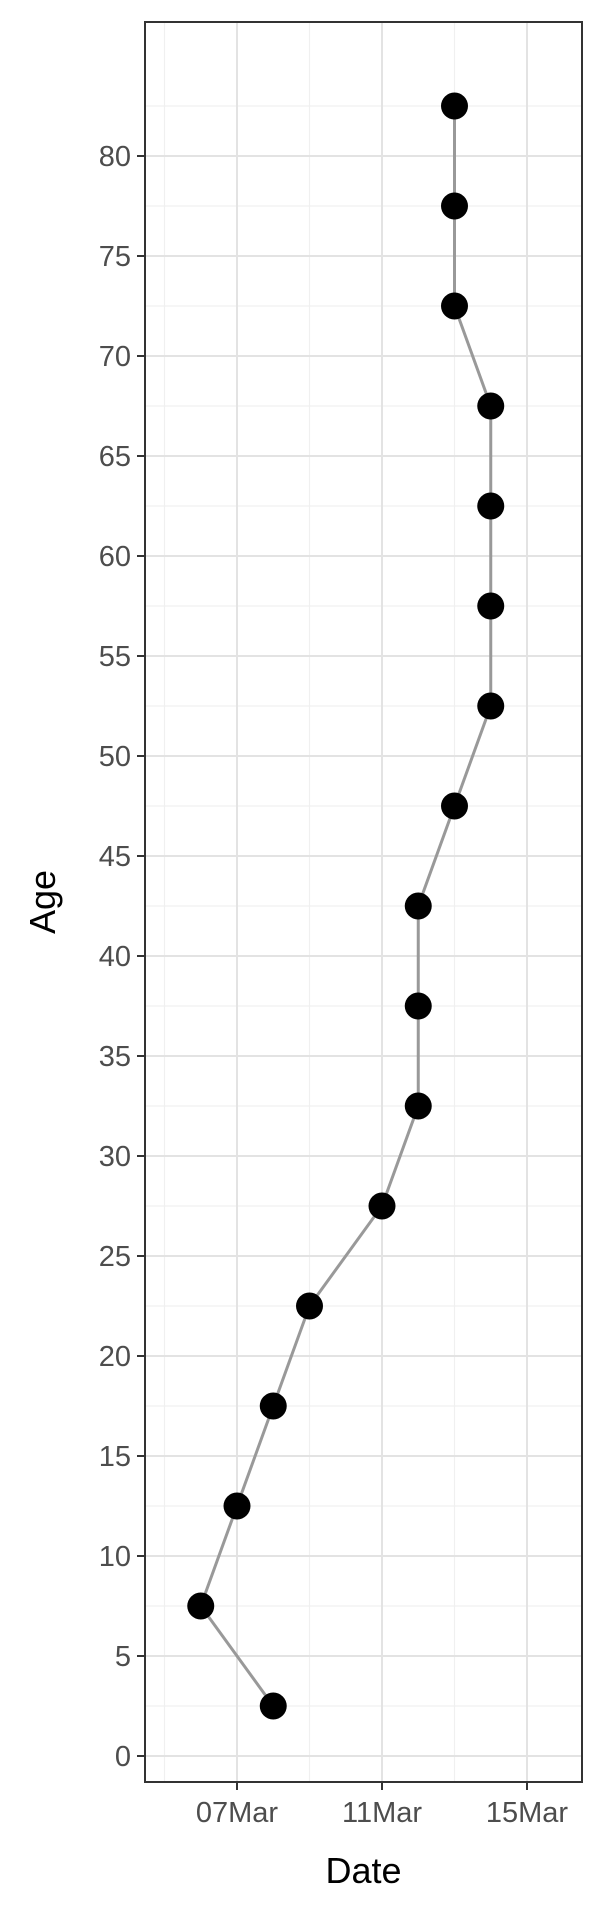 The image size is (600, 1906). What do you see at coordinates (115, 657) in the screenshot?
I see `y-tick-label: 55` at bounding box center [115, 657].